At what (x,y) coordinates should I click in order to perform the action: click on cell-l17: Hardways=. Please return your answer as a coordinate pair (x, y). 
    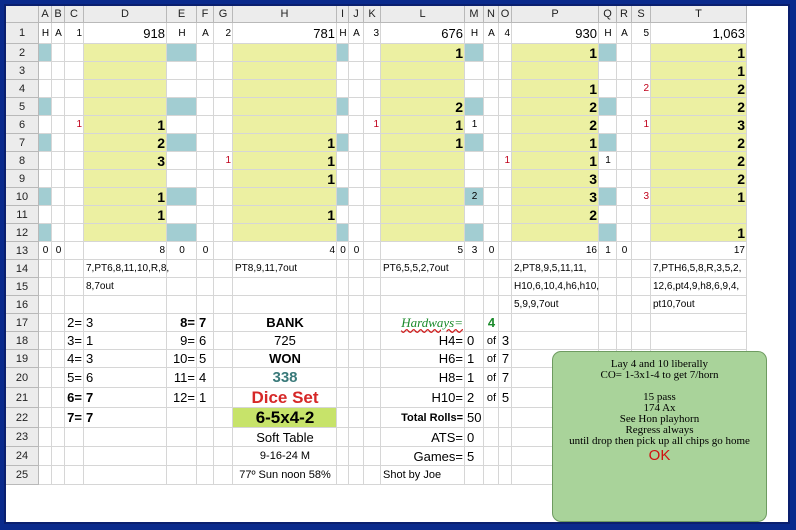
    Looking at the image, I should click on (432, 322).